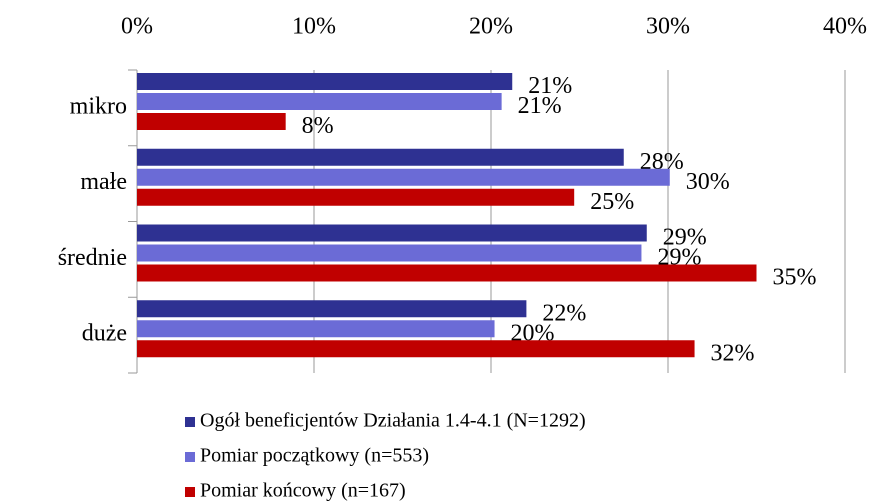 This screenshot has height=502, width=873. What do you see at coordinates (668, 27) in the screenshot?
I see `x-tick-label: 30%` at bounding box center [668, 27].